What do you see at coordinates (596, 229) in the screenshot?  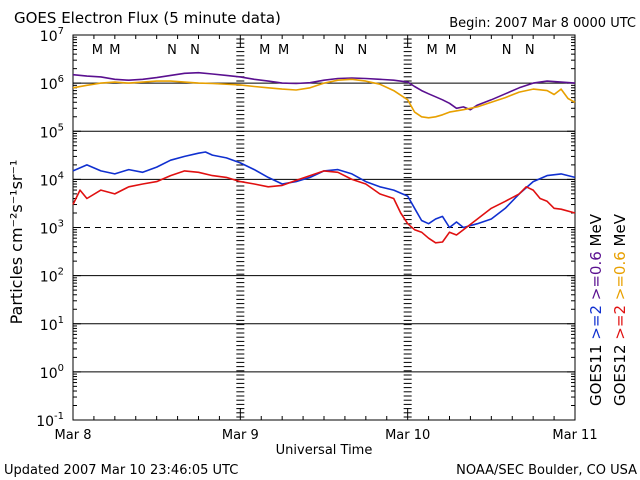 I see `legend-goes11-unit: MeV` at bounding box center [596, 229].